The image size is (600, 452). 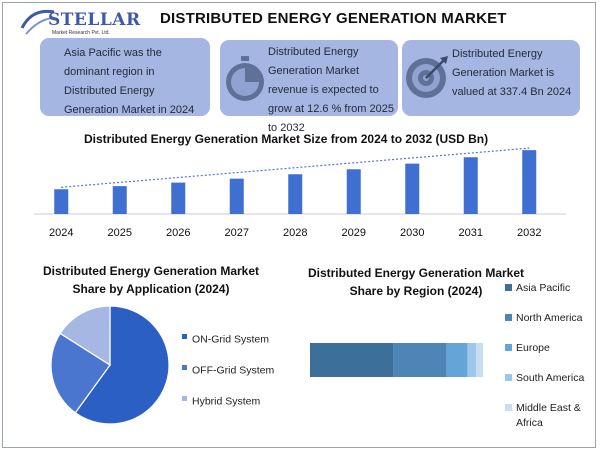 I want to click on x-tick-2026: 2026, so click(x=178, y=233).